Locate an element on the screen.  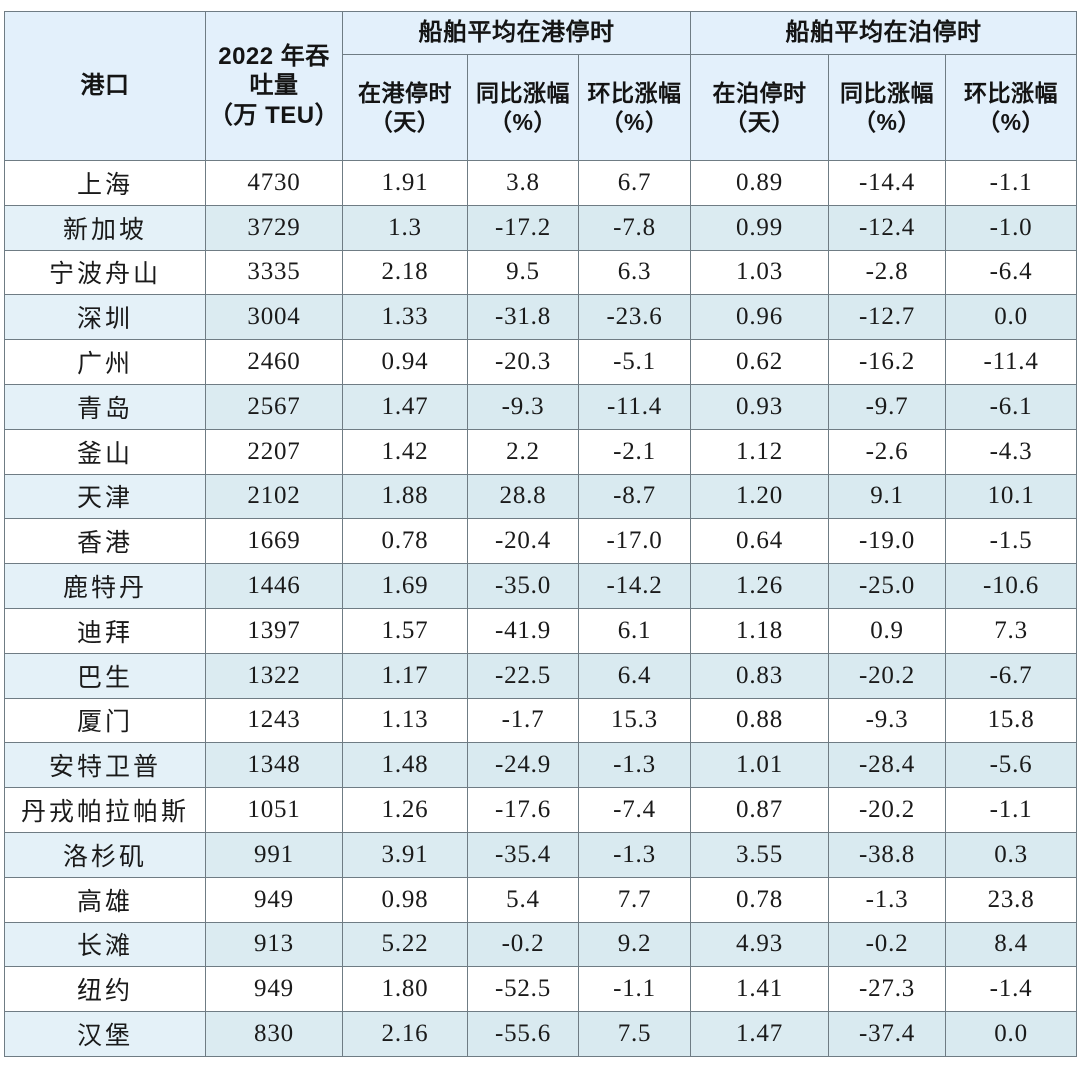
cell-value: -24.9 is located at coordinates (523, 765).